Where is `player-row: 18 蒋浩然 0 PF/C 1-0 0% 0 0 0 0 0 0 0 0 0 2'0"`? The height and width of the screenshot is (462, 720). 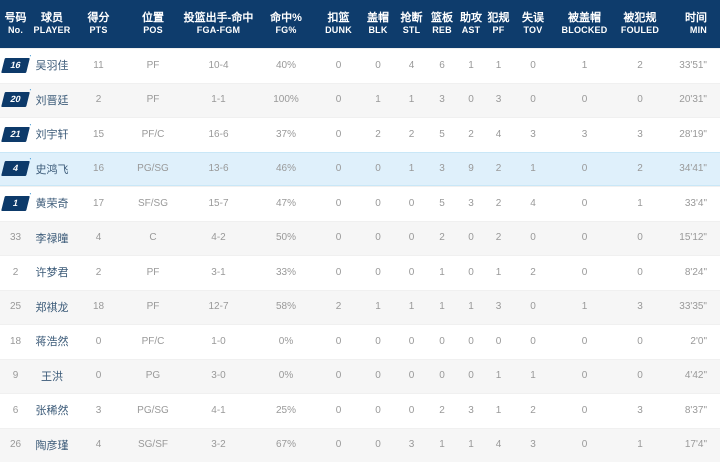
player-row: 18 蒋浩然 0 PF/C 1-0 0% 0 0 0 0 0 0 0 0 0 2'0" is located at coordinates (360, 341).